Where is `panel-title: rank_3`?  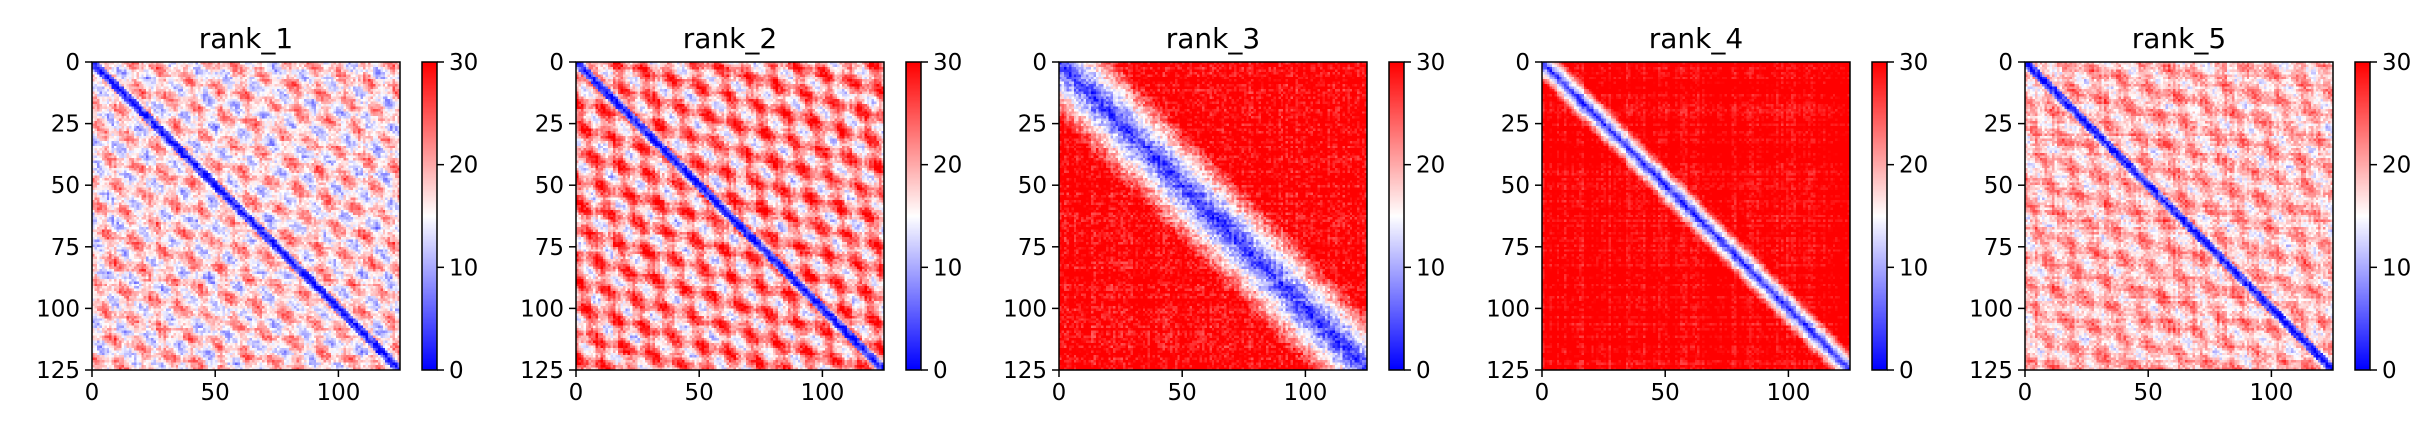 panel-title: rank_3 is located at coordinates (1213, 38).